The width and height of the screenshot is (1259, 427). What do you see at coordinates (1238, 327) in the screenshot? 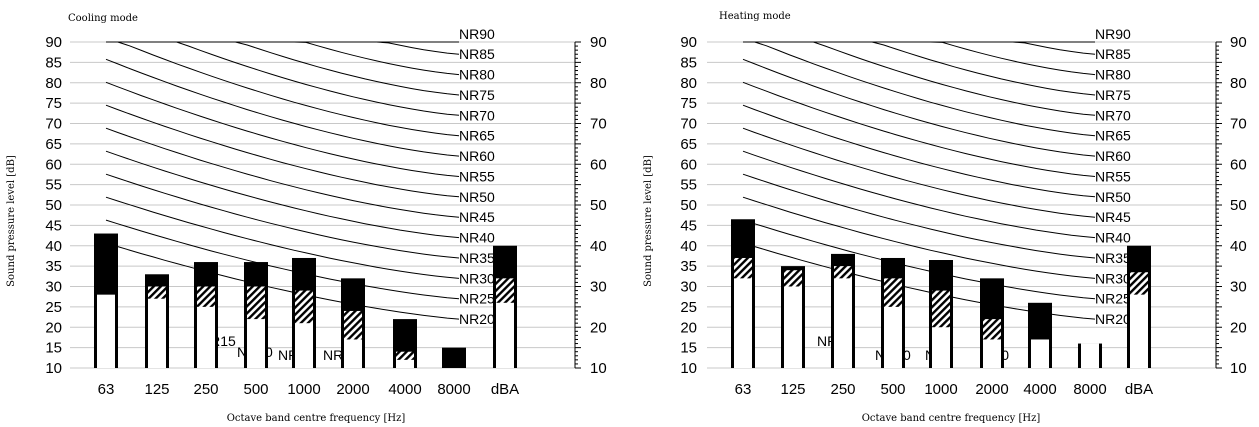
I see `y-tick-label-right: 20` at bounding box center [1238, 327].